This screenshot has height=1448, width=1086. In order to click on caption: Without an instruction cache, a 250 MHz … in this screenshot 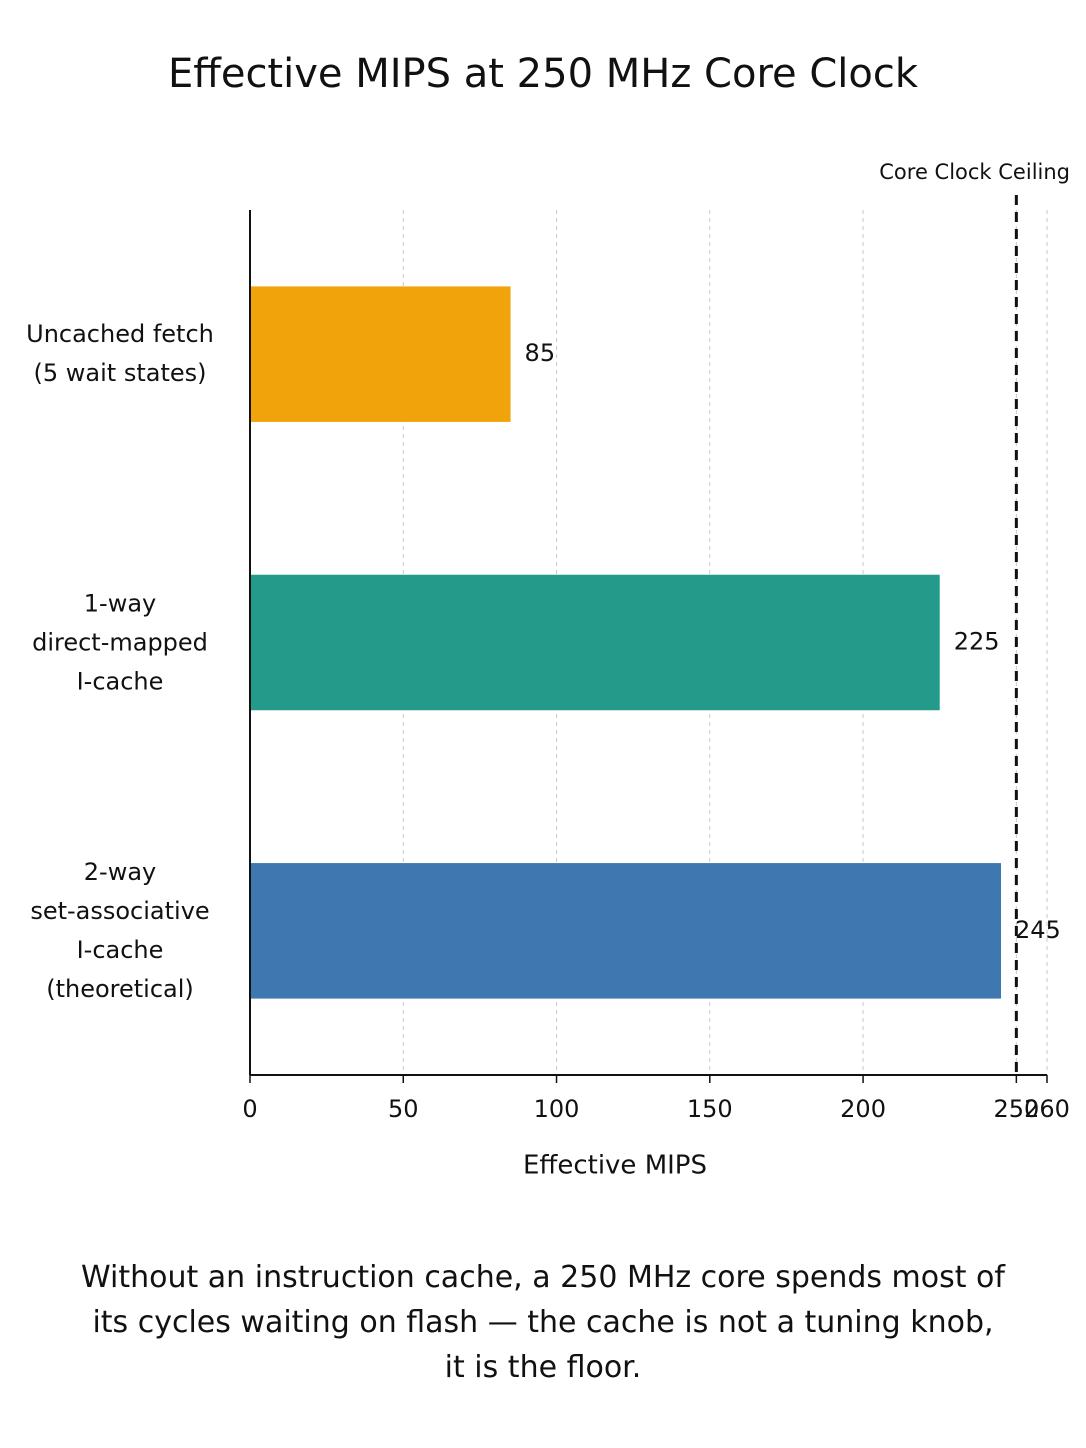, I will do `click(543, 1322)`.